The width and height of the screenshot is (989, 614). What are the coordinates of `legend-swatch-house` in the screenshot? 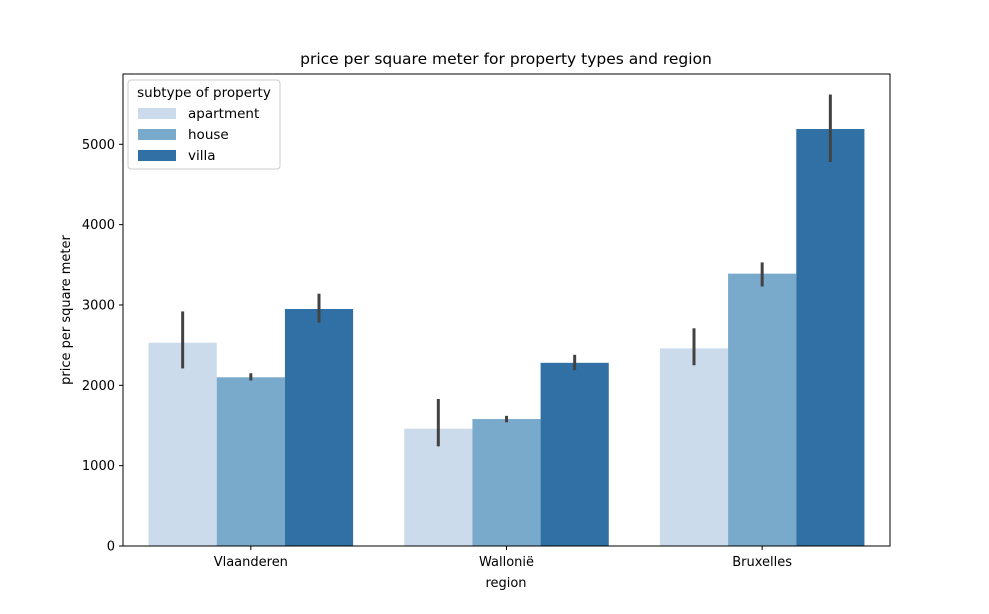 It's located at (157, 134).